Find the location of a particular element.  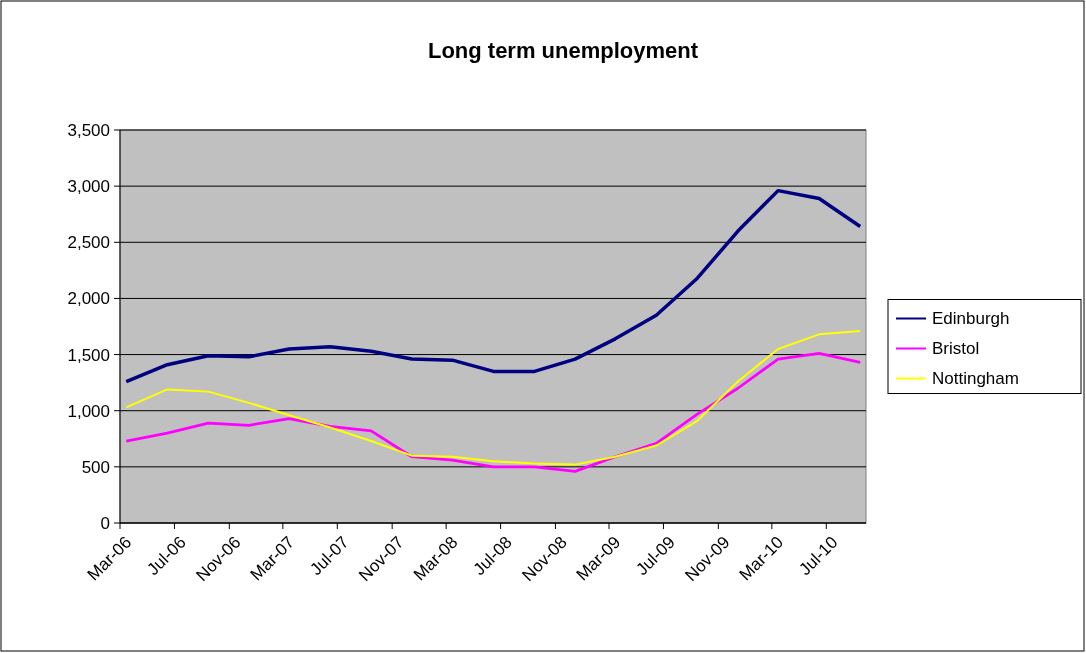

y-tick-label: 3,000 is located at coordinates (88, 187).